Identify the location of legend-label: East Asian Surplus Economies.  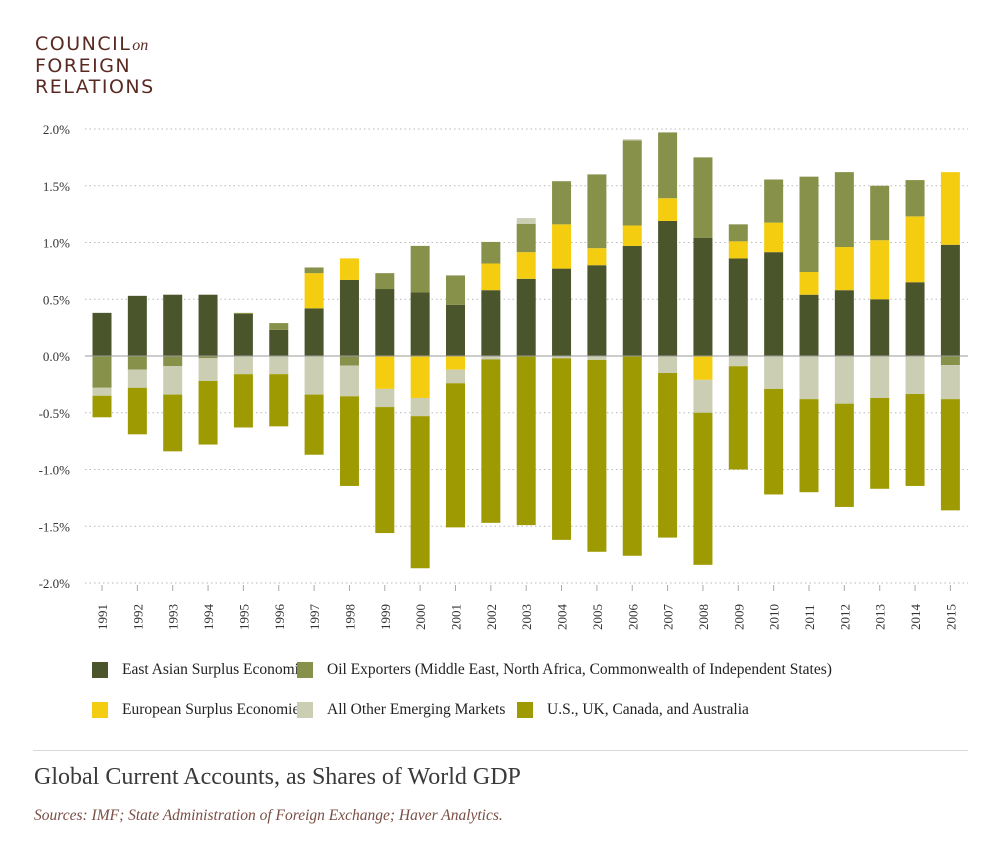
(217, 669).